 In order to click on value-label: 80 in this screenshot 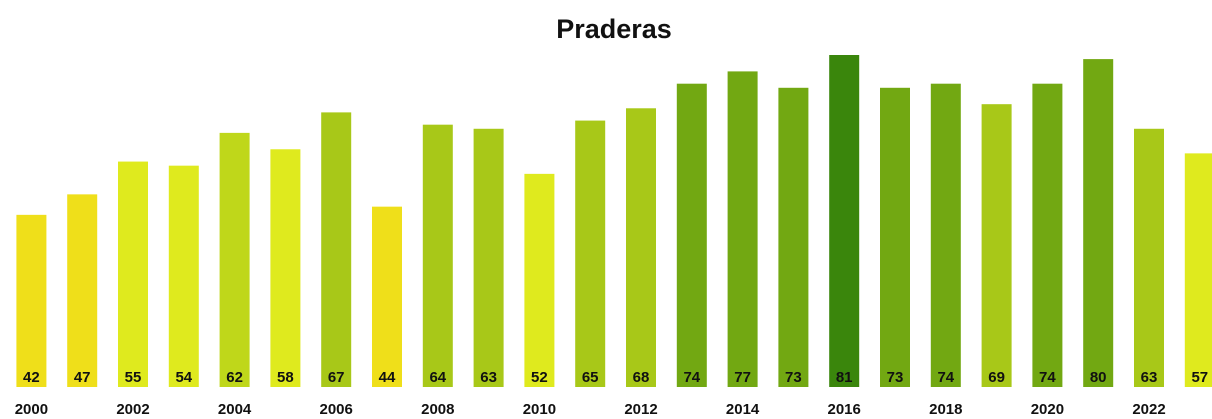, I will do `click(1098, 377)`.